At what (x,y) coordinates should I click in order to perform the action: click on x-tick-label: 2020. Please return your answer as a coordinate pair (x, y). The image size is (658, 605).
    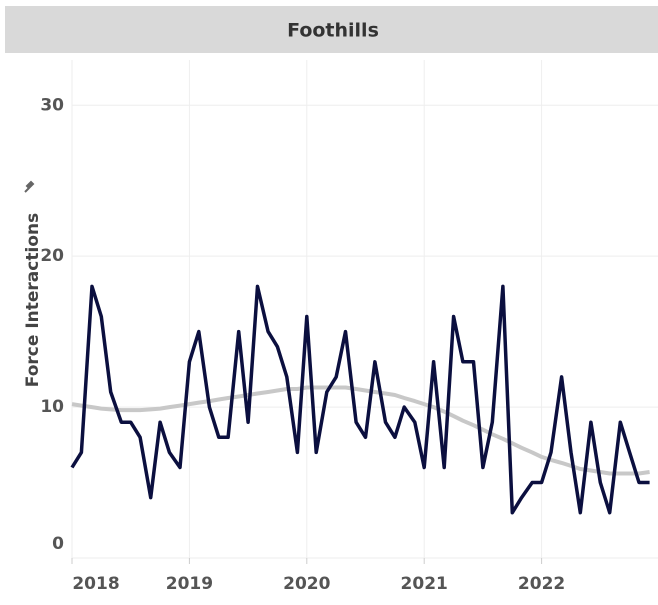
    Looking at the image, I should click on (306, 584).